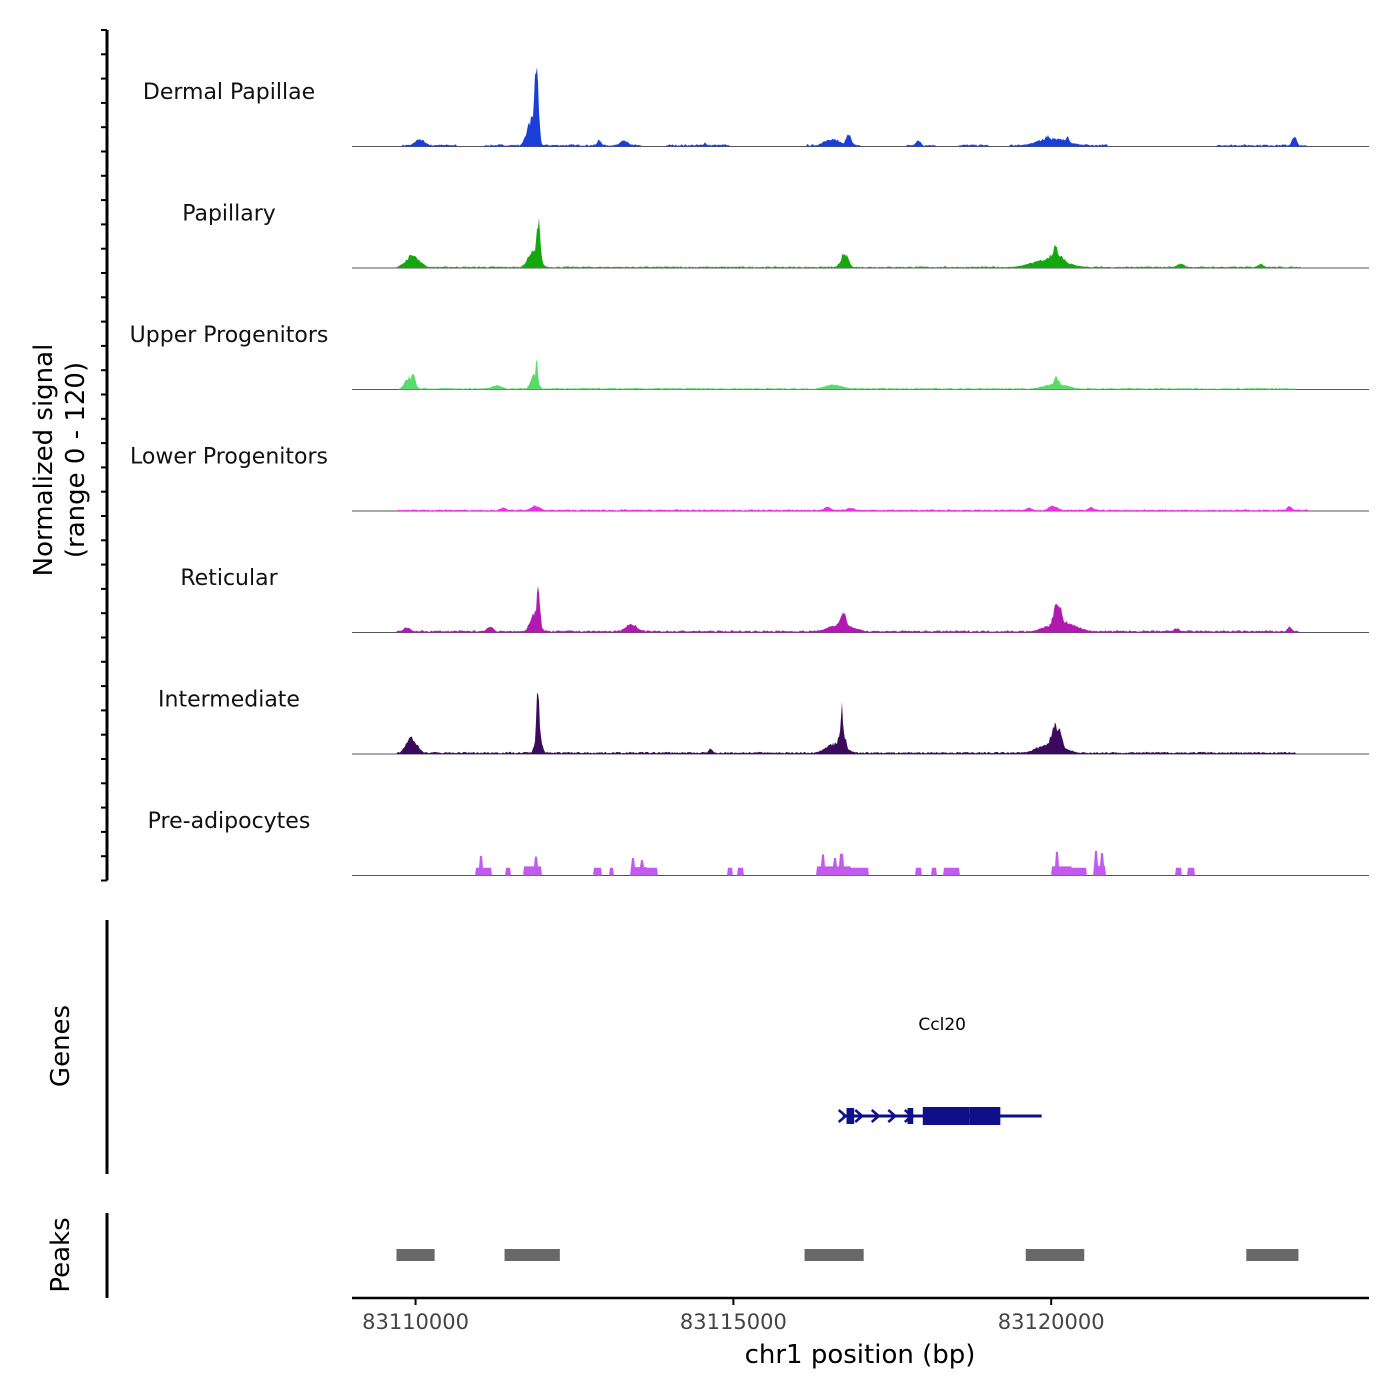 This screenshot has width=1400, height=1400. I want to click on gene-models: Ccl20, so click(939, 1070).